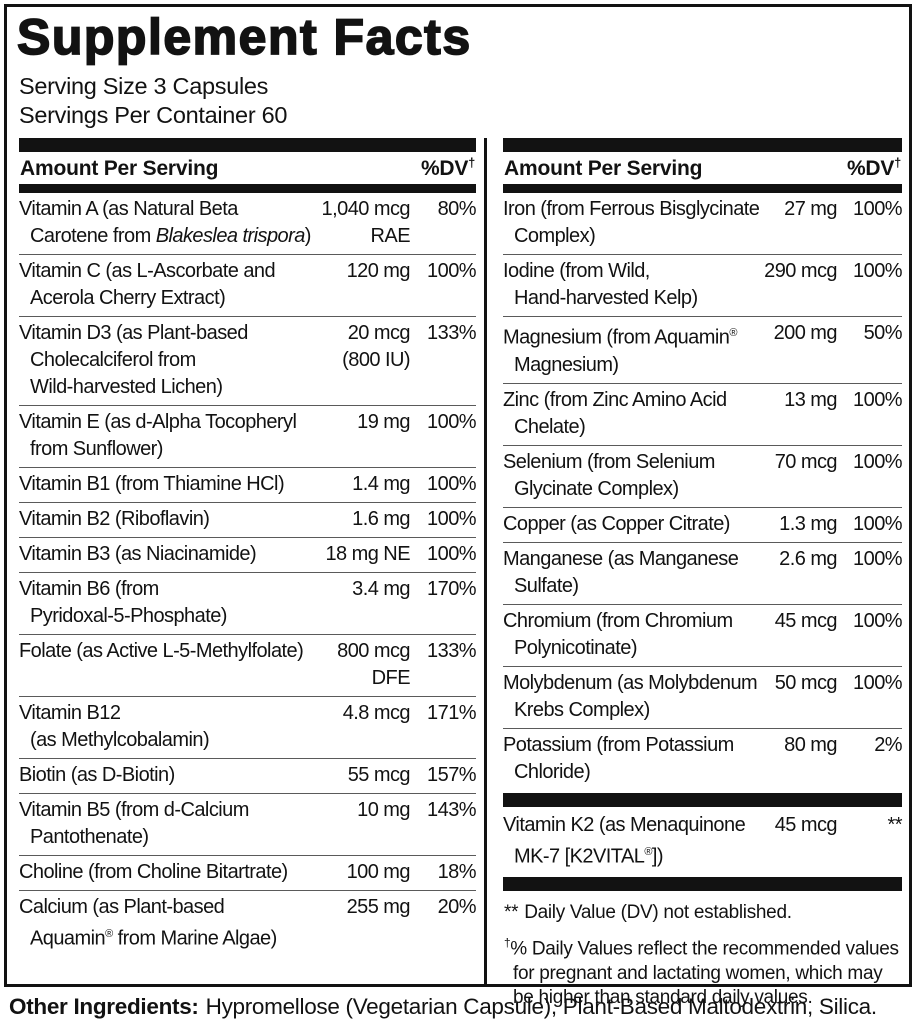 The image size is (920, 1024). Describe the element at coordinates (800, 271) in the screenshot. I see `nutrient-amount: 290 mcg` at that location.